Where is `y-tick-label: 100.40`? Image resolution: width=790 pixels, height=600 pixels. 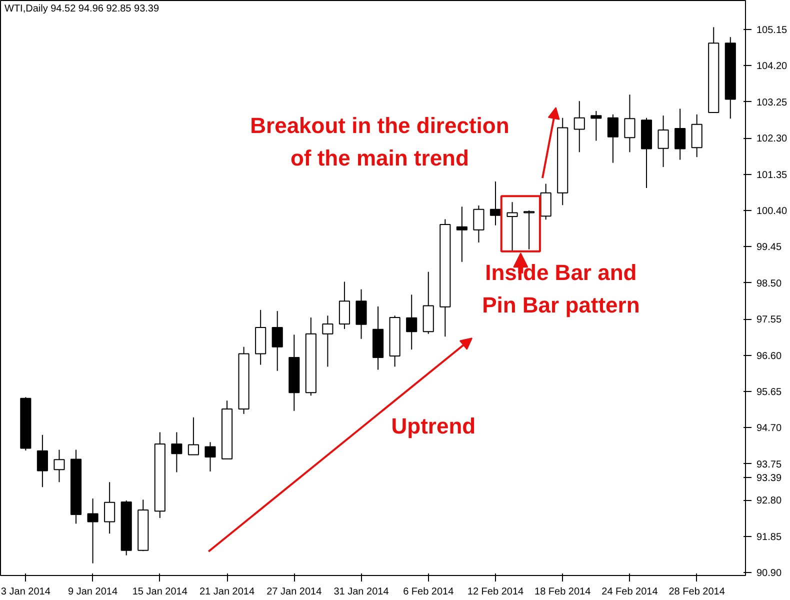
y-tick-label: 100.40 is located at coordinates (772, 211).